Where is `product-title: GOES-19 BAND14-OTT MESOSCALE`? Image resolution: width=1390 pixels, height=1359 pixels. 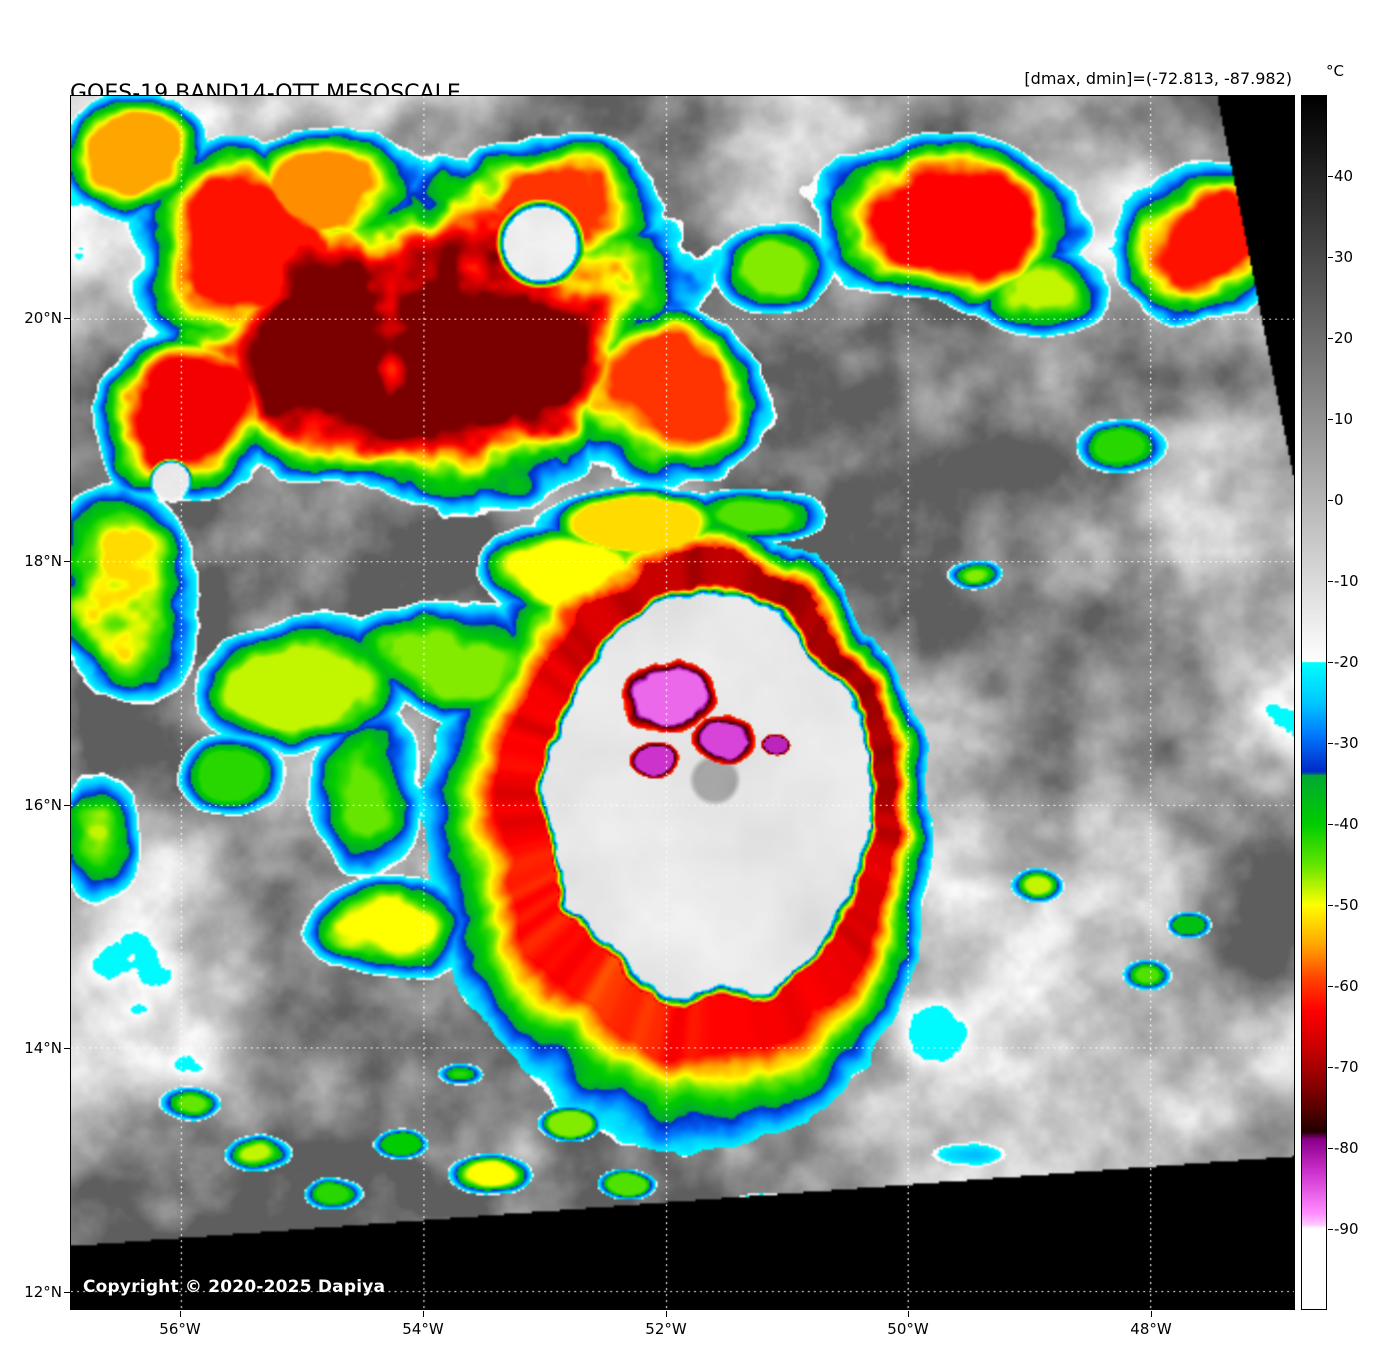
product-title: GOES-19 BAND14-OTT MESOSCALE is located at coordinates (265, 93).